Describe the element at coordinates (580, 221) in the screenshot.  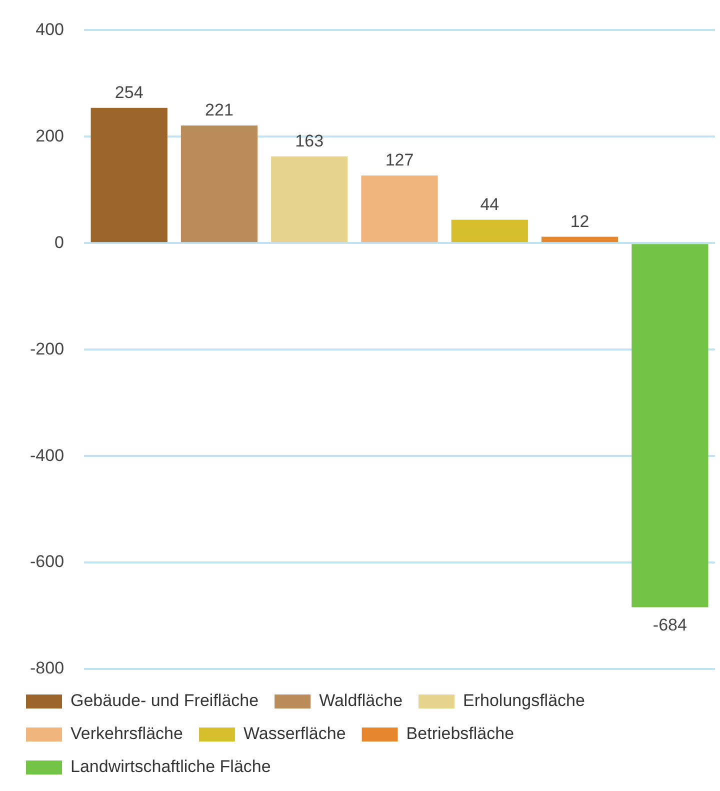
I see `data-label: 12` at that location.